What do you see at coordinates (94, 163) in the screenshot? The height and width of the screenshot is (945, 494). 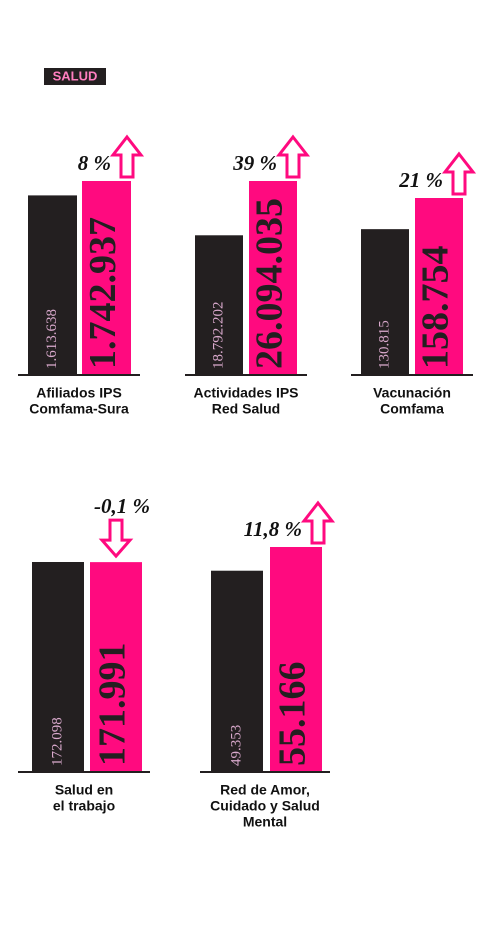 I see `change-label: 8 %` at bounding box center [94, 163].